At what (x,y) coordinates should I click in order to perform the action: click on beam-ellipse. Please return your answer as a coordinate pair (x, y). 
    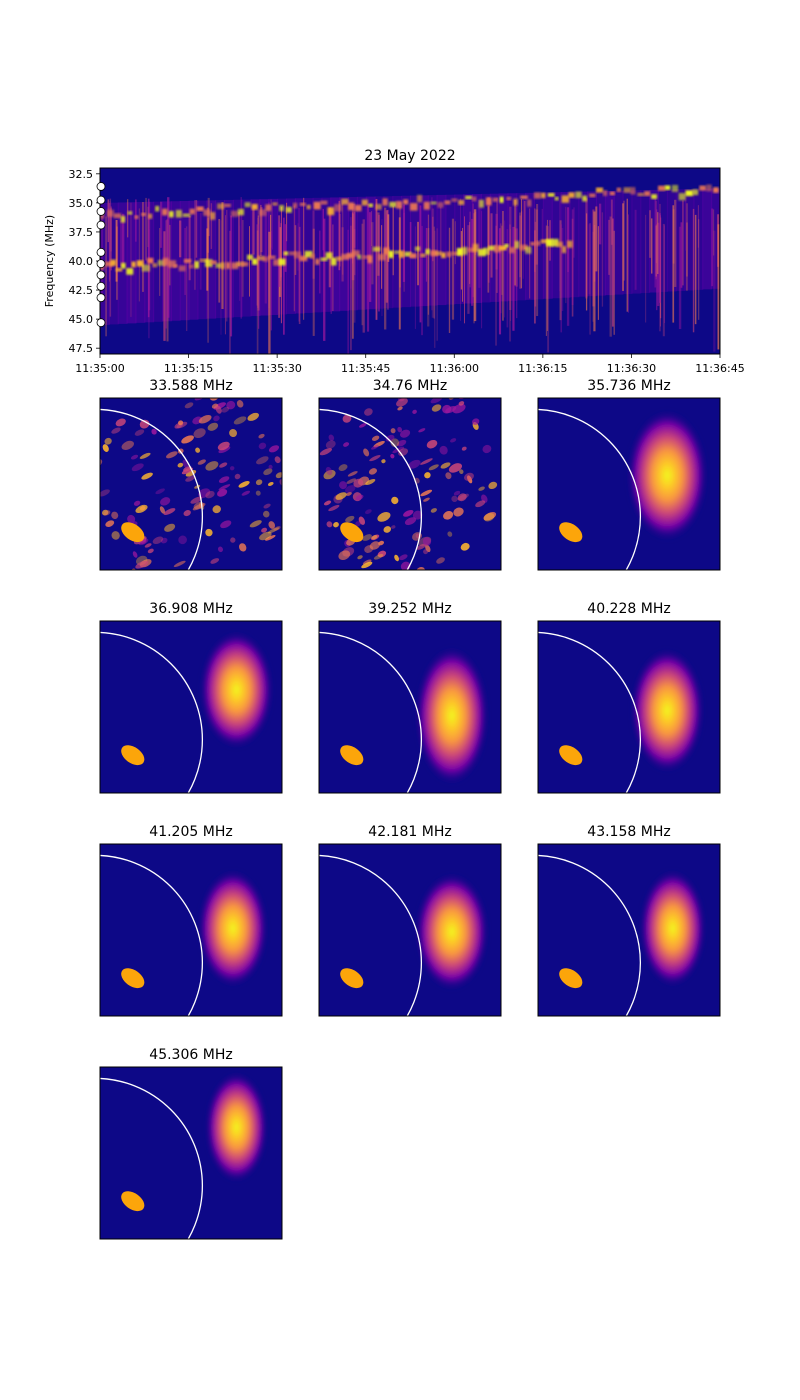
    Looking at the image, I should click on (133, 978).